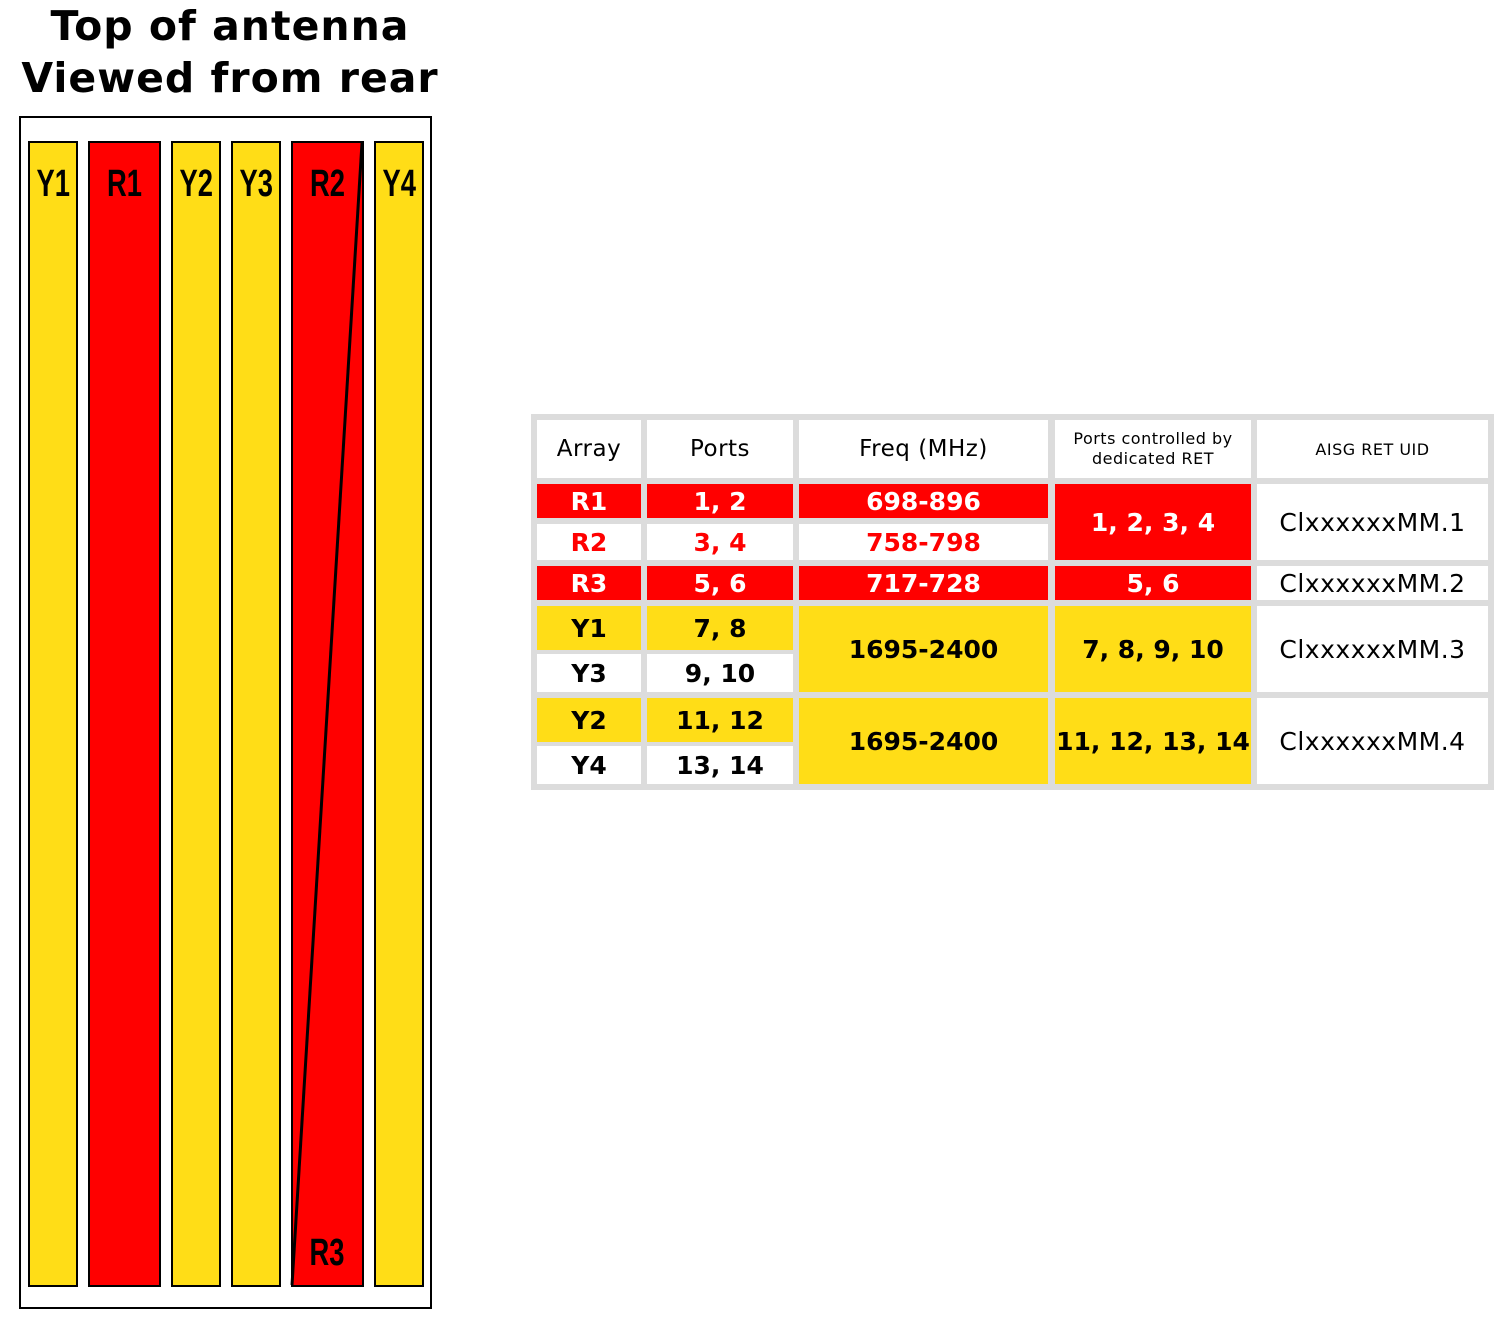 Image resolution: width=1500 pixels, height=1317 pixels. I want to click on column-label-r3: R3, so click(327, 1253).